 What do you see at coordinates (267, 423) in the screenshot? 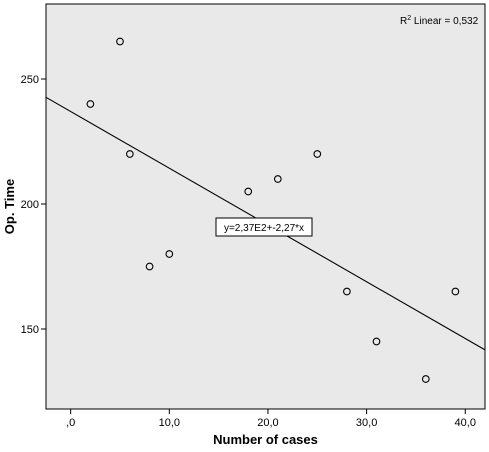
I see `x-tick-label: 20,0` at bounding box center [267, 423].